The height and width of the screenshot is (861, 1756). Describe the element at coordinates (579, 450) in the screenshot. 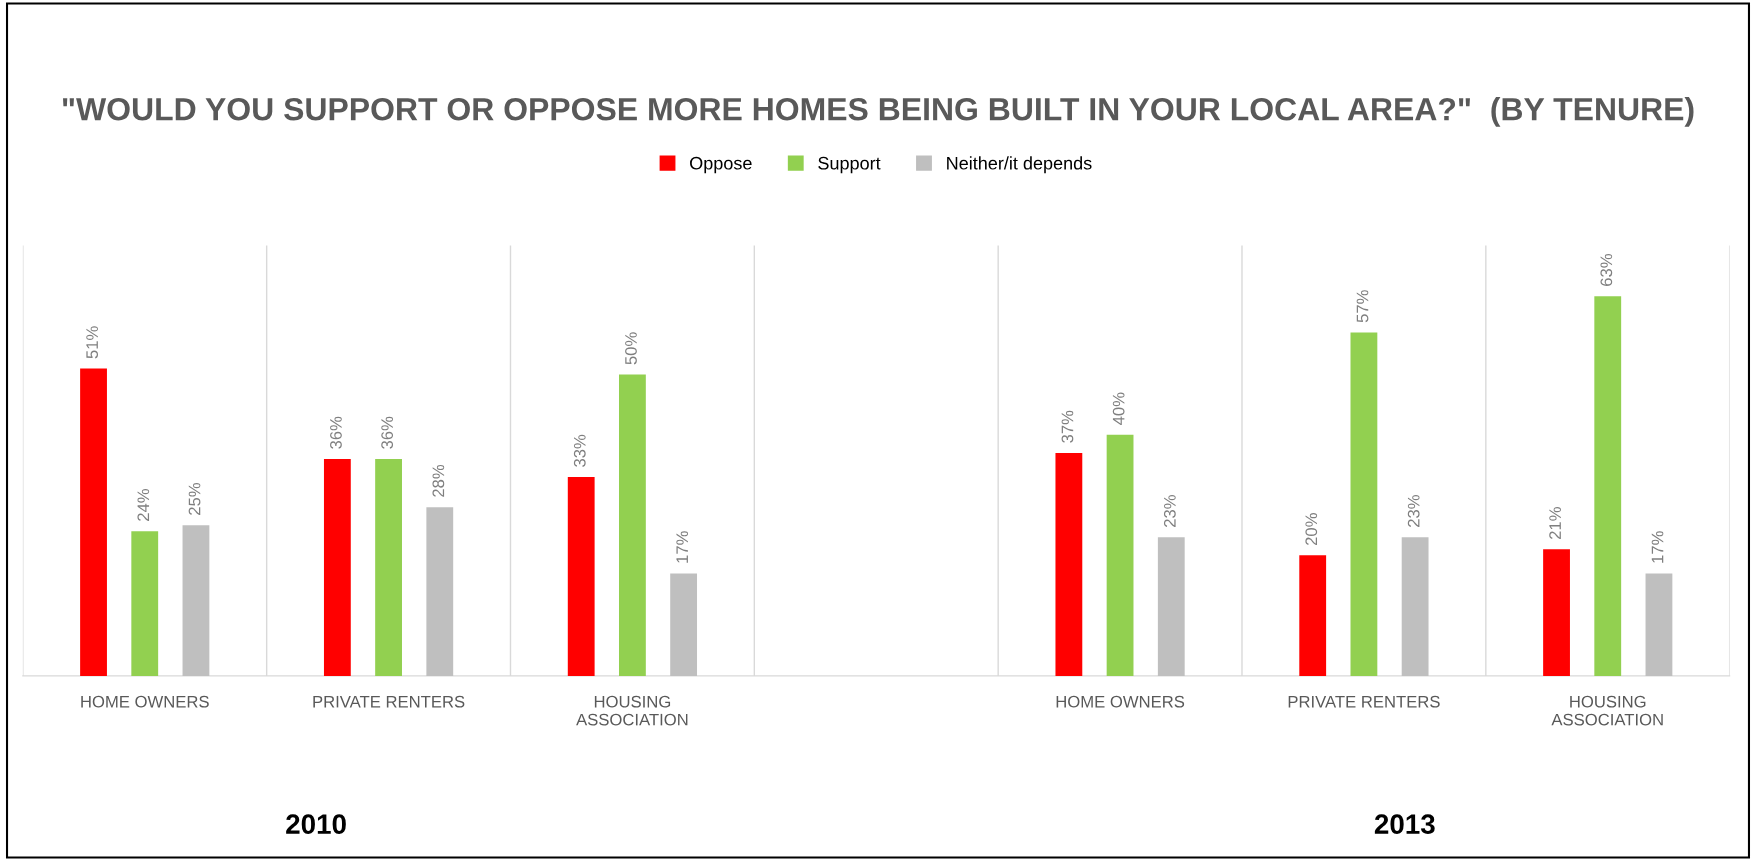

I see `data-label: 33%` at that location.